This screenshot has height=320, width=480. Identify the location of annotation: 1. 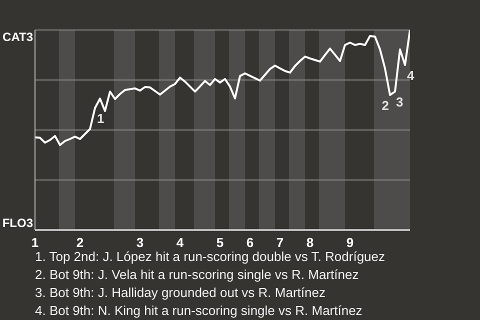
(100, 118).